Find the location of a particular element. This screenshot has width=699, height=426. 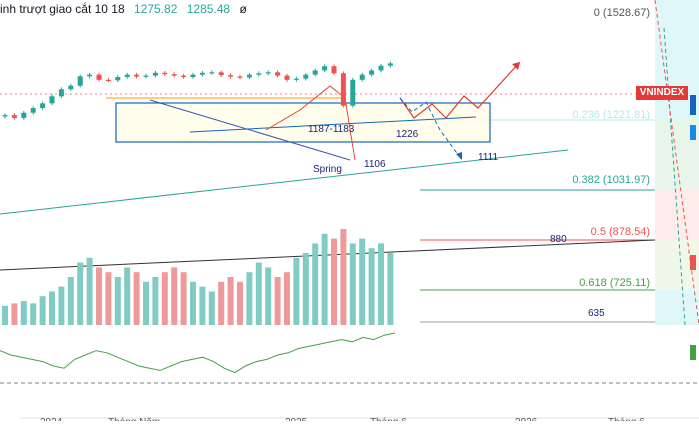

time-label-5: Tháng 6 is located at coordinates (626, 419).